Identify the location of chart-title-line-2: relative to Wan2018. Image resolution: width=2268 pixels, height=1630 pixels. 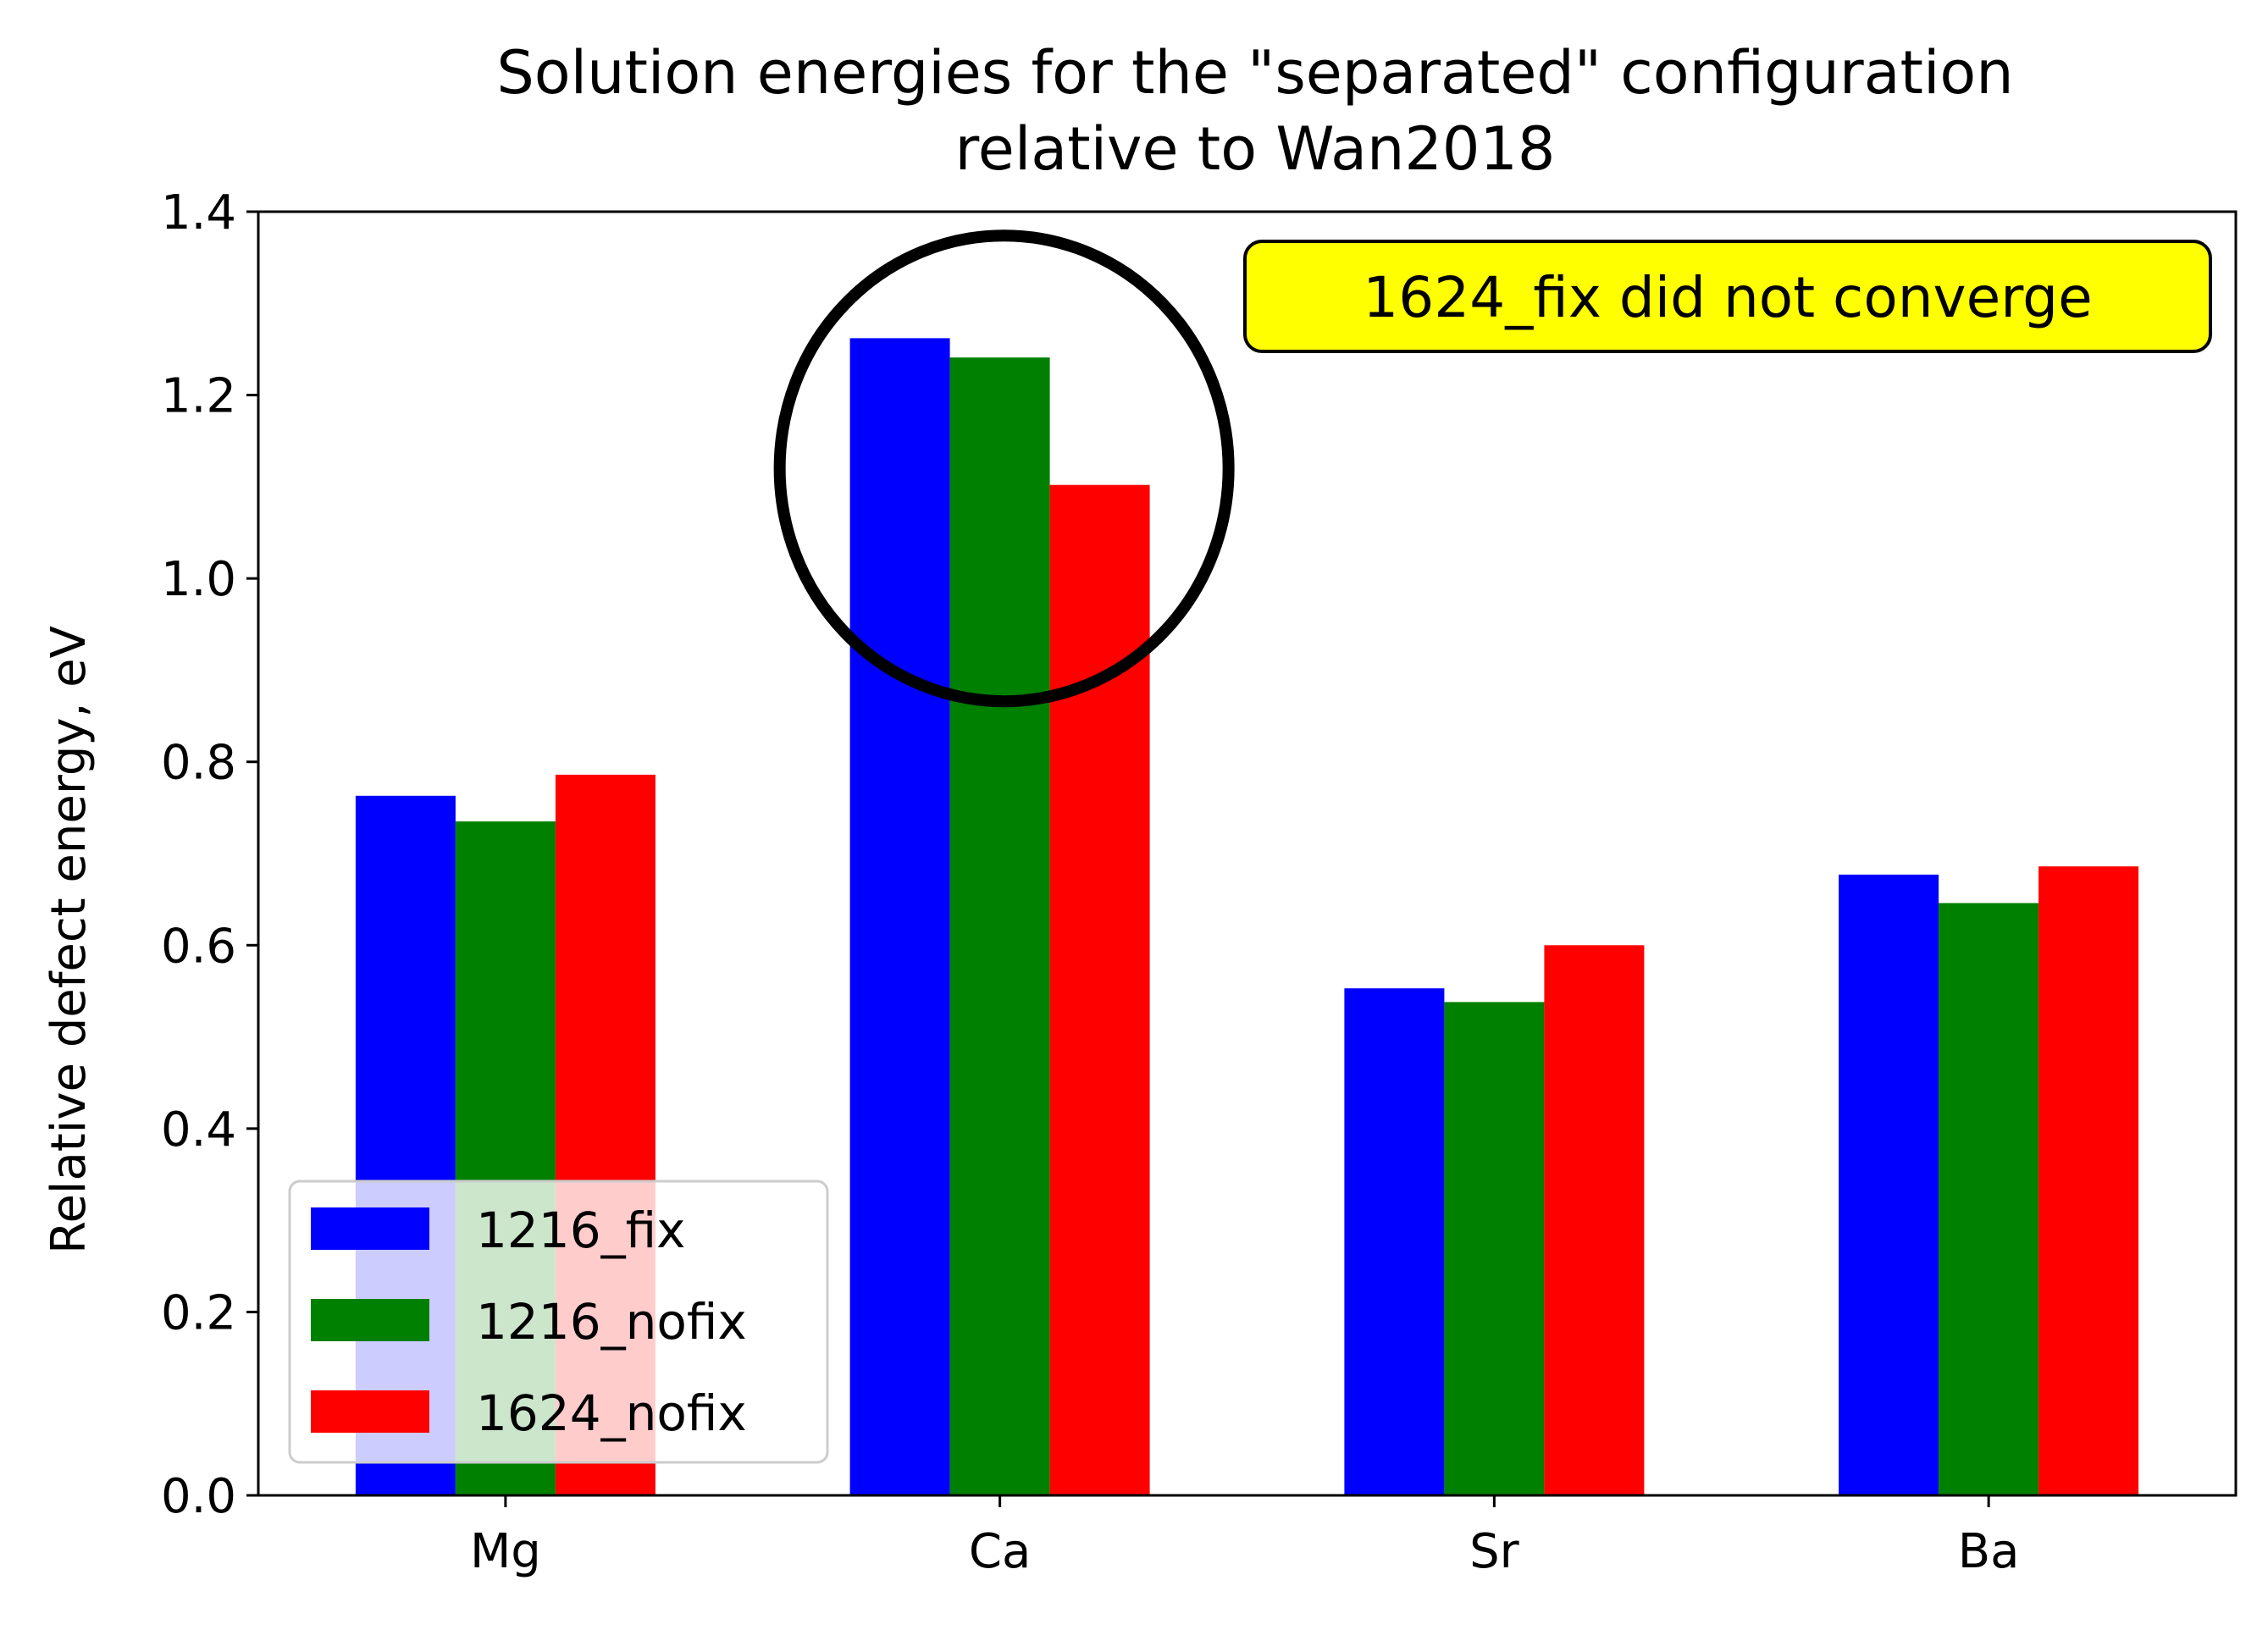
(1255, 149).